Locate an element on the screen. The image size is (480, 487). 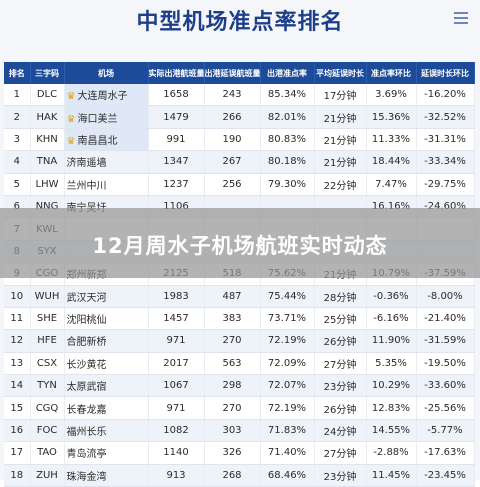
code-cell: CGQ is located at coordinates (47, 408).